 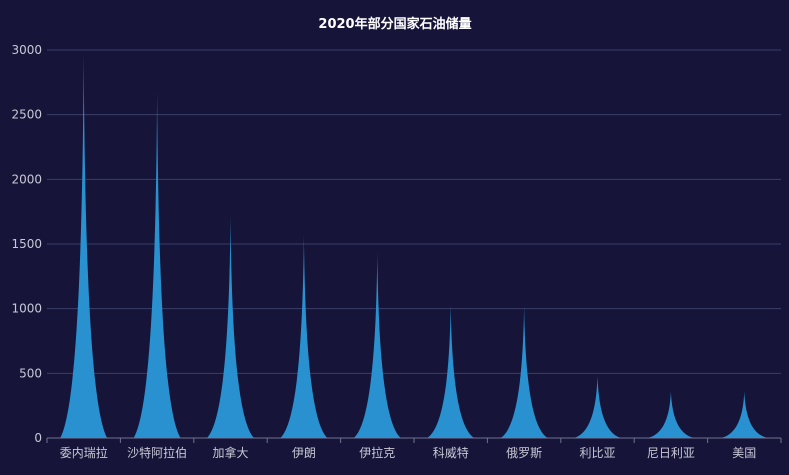 What do you see at coordinates (524, 372) in the screenshot?
I see `bar-俄罗斯` at bounding box center [524, 372].